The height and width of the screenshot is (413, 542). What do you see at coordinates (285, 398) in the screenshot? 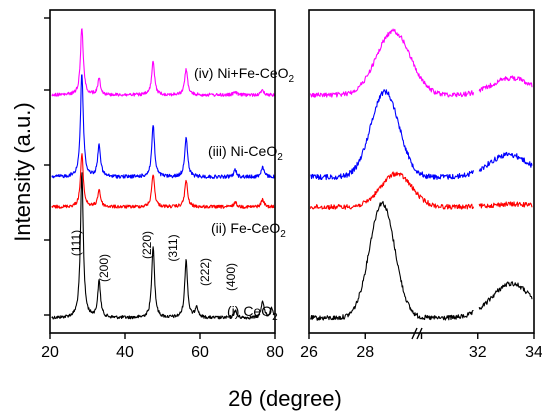
I see `x-axis-title: 2θ (degree)` at bounding box center [285, 398].